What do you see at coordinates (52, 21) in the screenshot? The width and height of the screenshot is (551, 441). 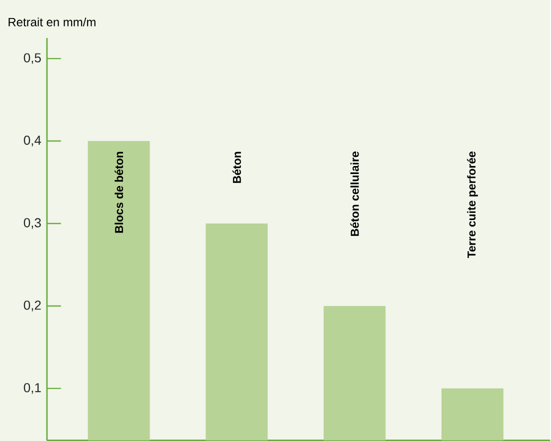 I see `y-axis-title: Retrait en mm/m` at bounding box center [52, 21].